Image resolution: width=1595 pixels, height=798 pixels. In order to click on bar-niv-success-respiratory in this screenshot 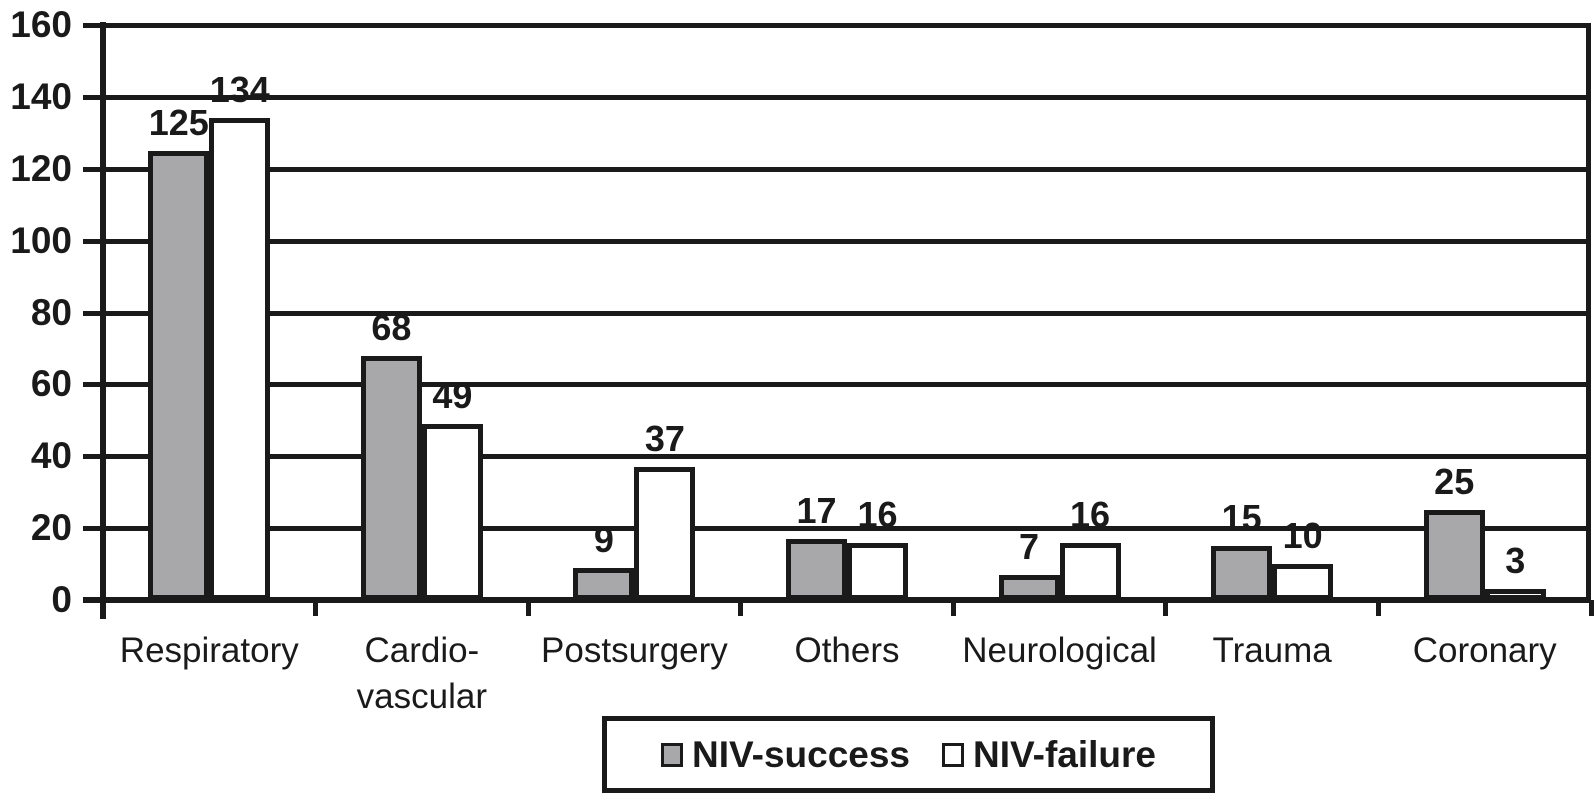, I will do `click(179, 375)`.